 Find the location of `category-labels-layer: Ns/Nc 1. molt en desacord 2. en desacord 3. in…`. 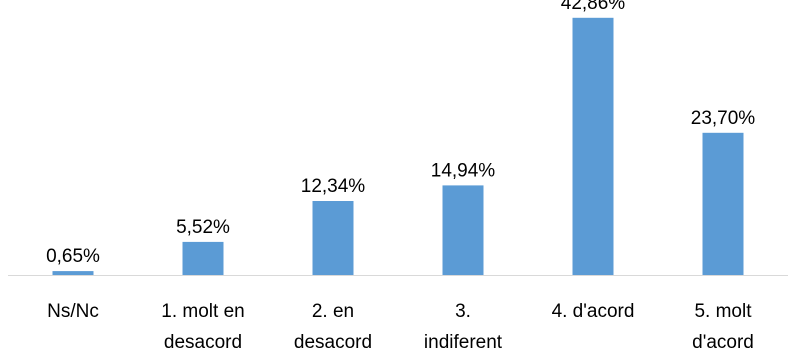

category-labels-layer: Ns/Nc 1. molt en desacord 2. en desacord 3. in… is located at coordinates (400, 327).